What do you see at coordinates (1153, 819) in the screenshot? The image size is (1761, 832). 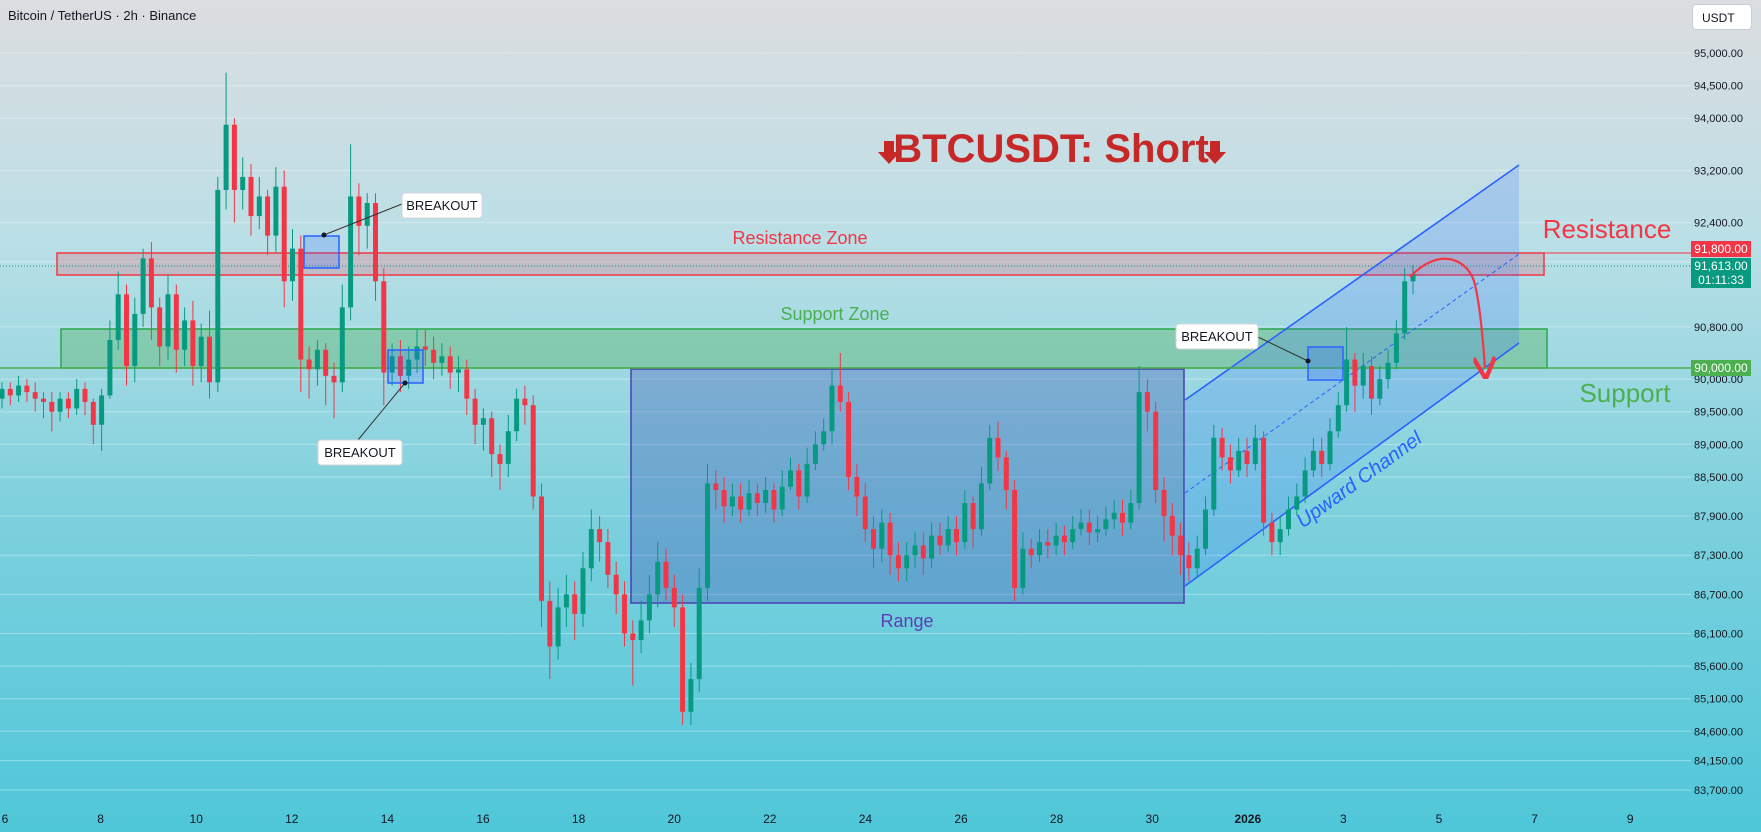 I see `time-tick-label: 30` at bounding box center [1153, 819].